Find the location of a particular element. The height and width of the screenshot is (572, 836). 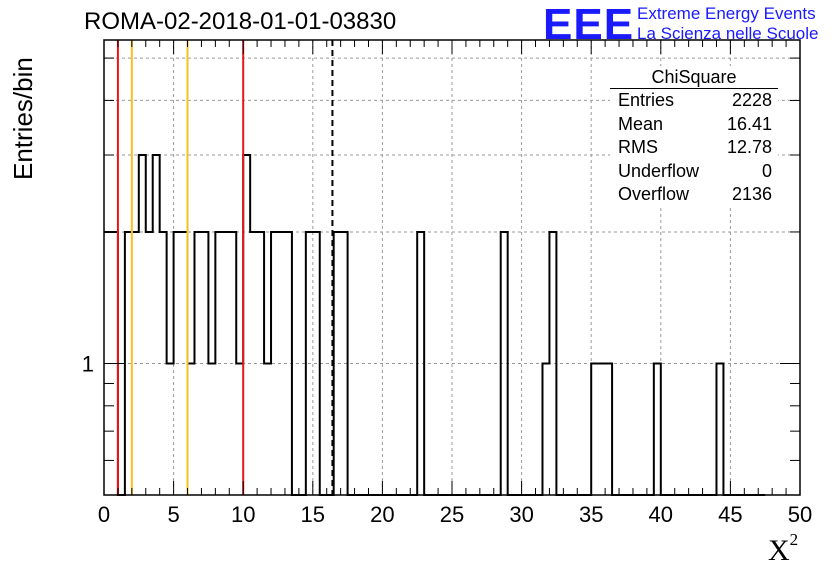

stats-label: Underflow is located at coordinates (659, 170).